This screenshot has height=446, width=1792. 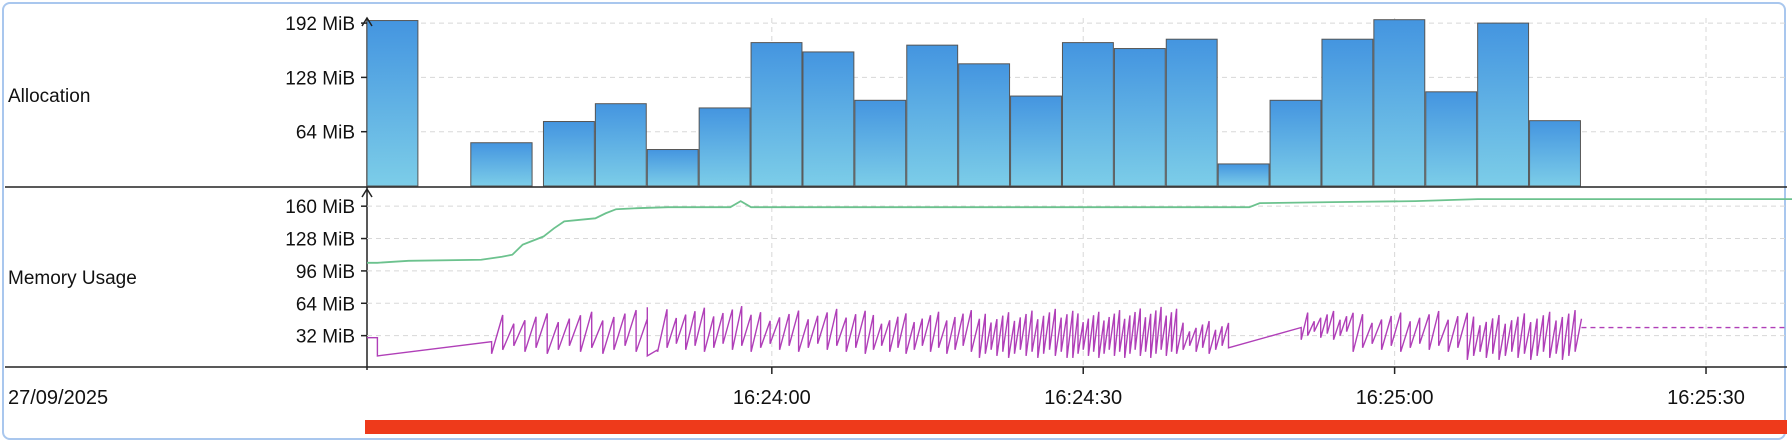 What do you see at coordinates (320, 24) in the screenshot?
I see `allocation-tick-label: 192 MiB` at bounding box center [320, 24].